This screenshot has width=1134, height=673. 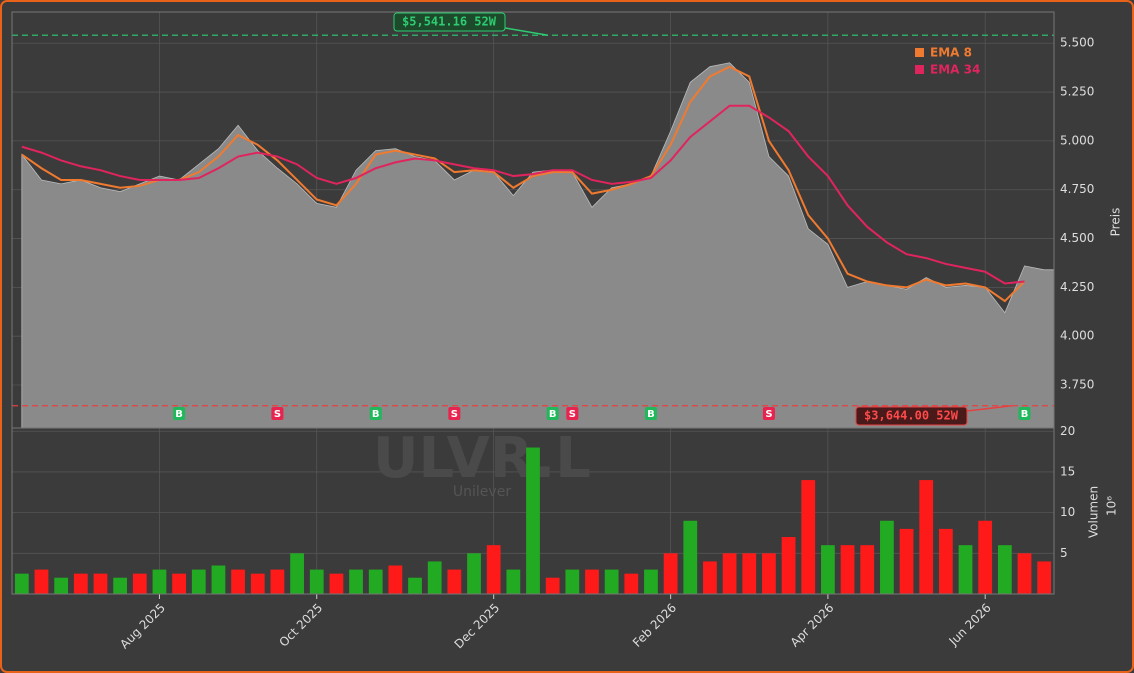 What do you see at coordinates (1077, 189) in the screenshot?
I see `y-tick-label: 4.750` at bounding box center [1077, 189].